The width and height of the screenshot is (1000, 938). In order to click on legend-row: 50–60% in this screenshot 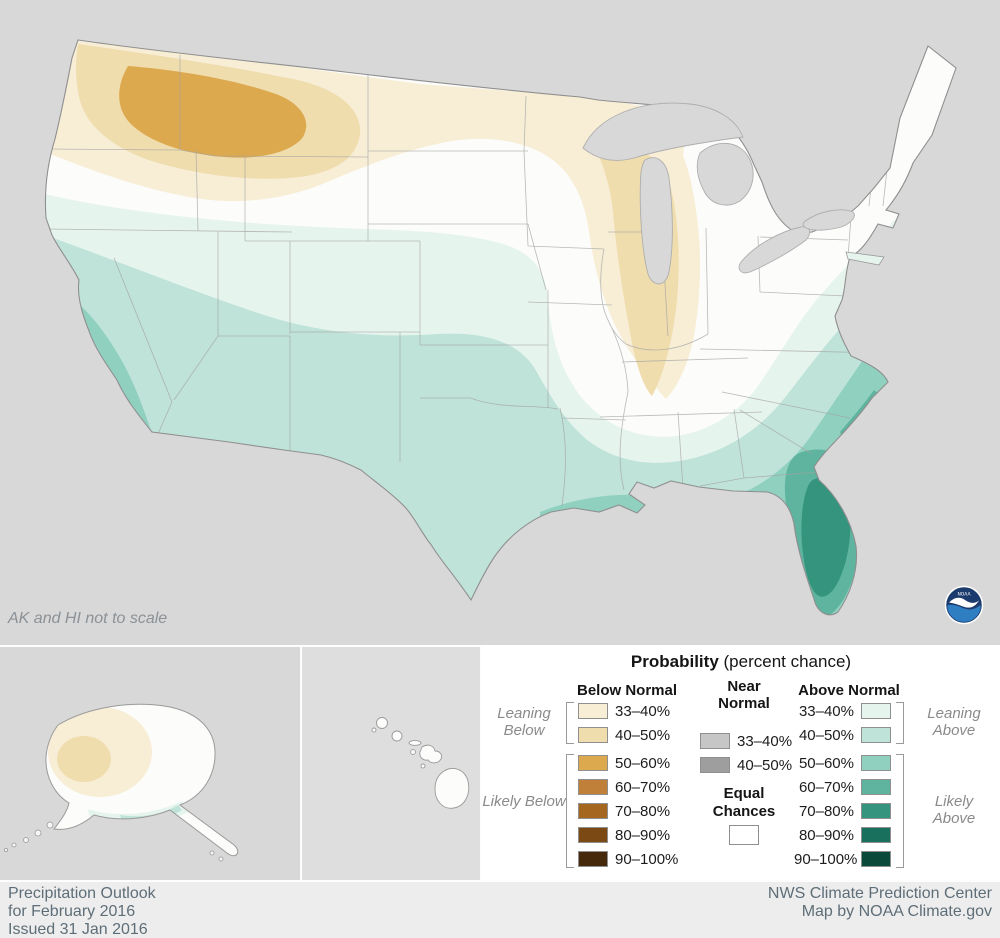, I will do `click(842, 763)`.